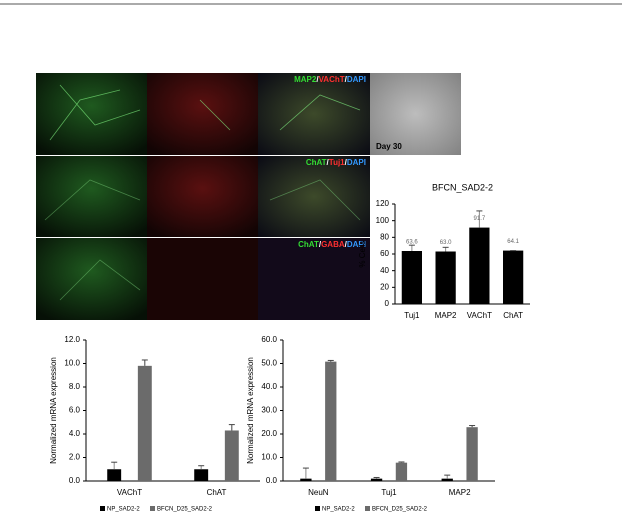 Image resolution: width=622 pixels, height=520 pixels. Describe the element at coordinates (480, 219) in the screenshot. I see `value-label: 91.7` at that location.